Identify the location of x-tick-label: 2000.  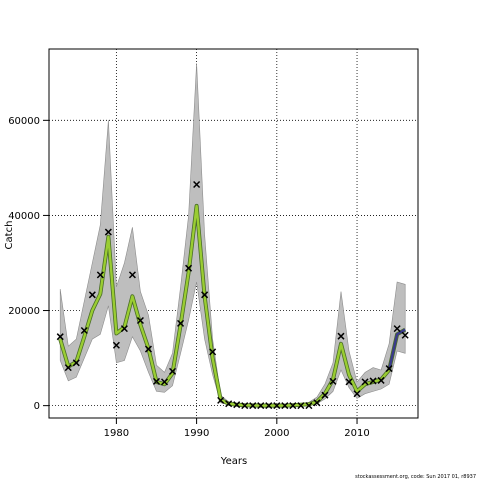
(276, 433).